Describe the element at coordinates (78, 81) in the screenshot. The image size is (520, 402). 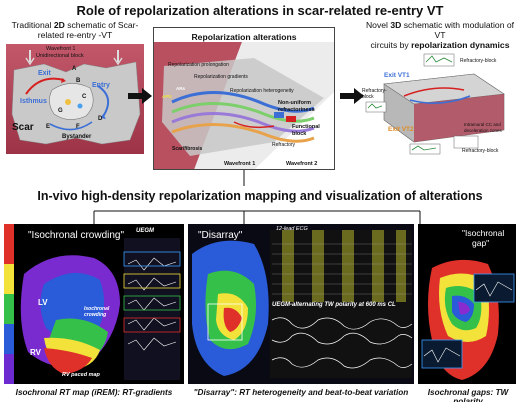
I see `letter-b: B` at that location.